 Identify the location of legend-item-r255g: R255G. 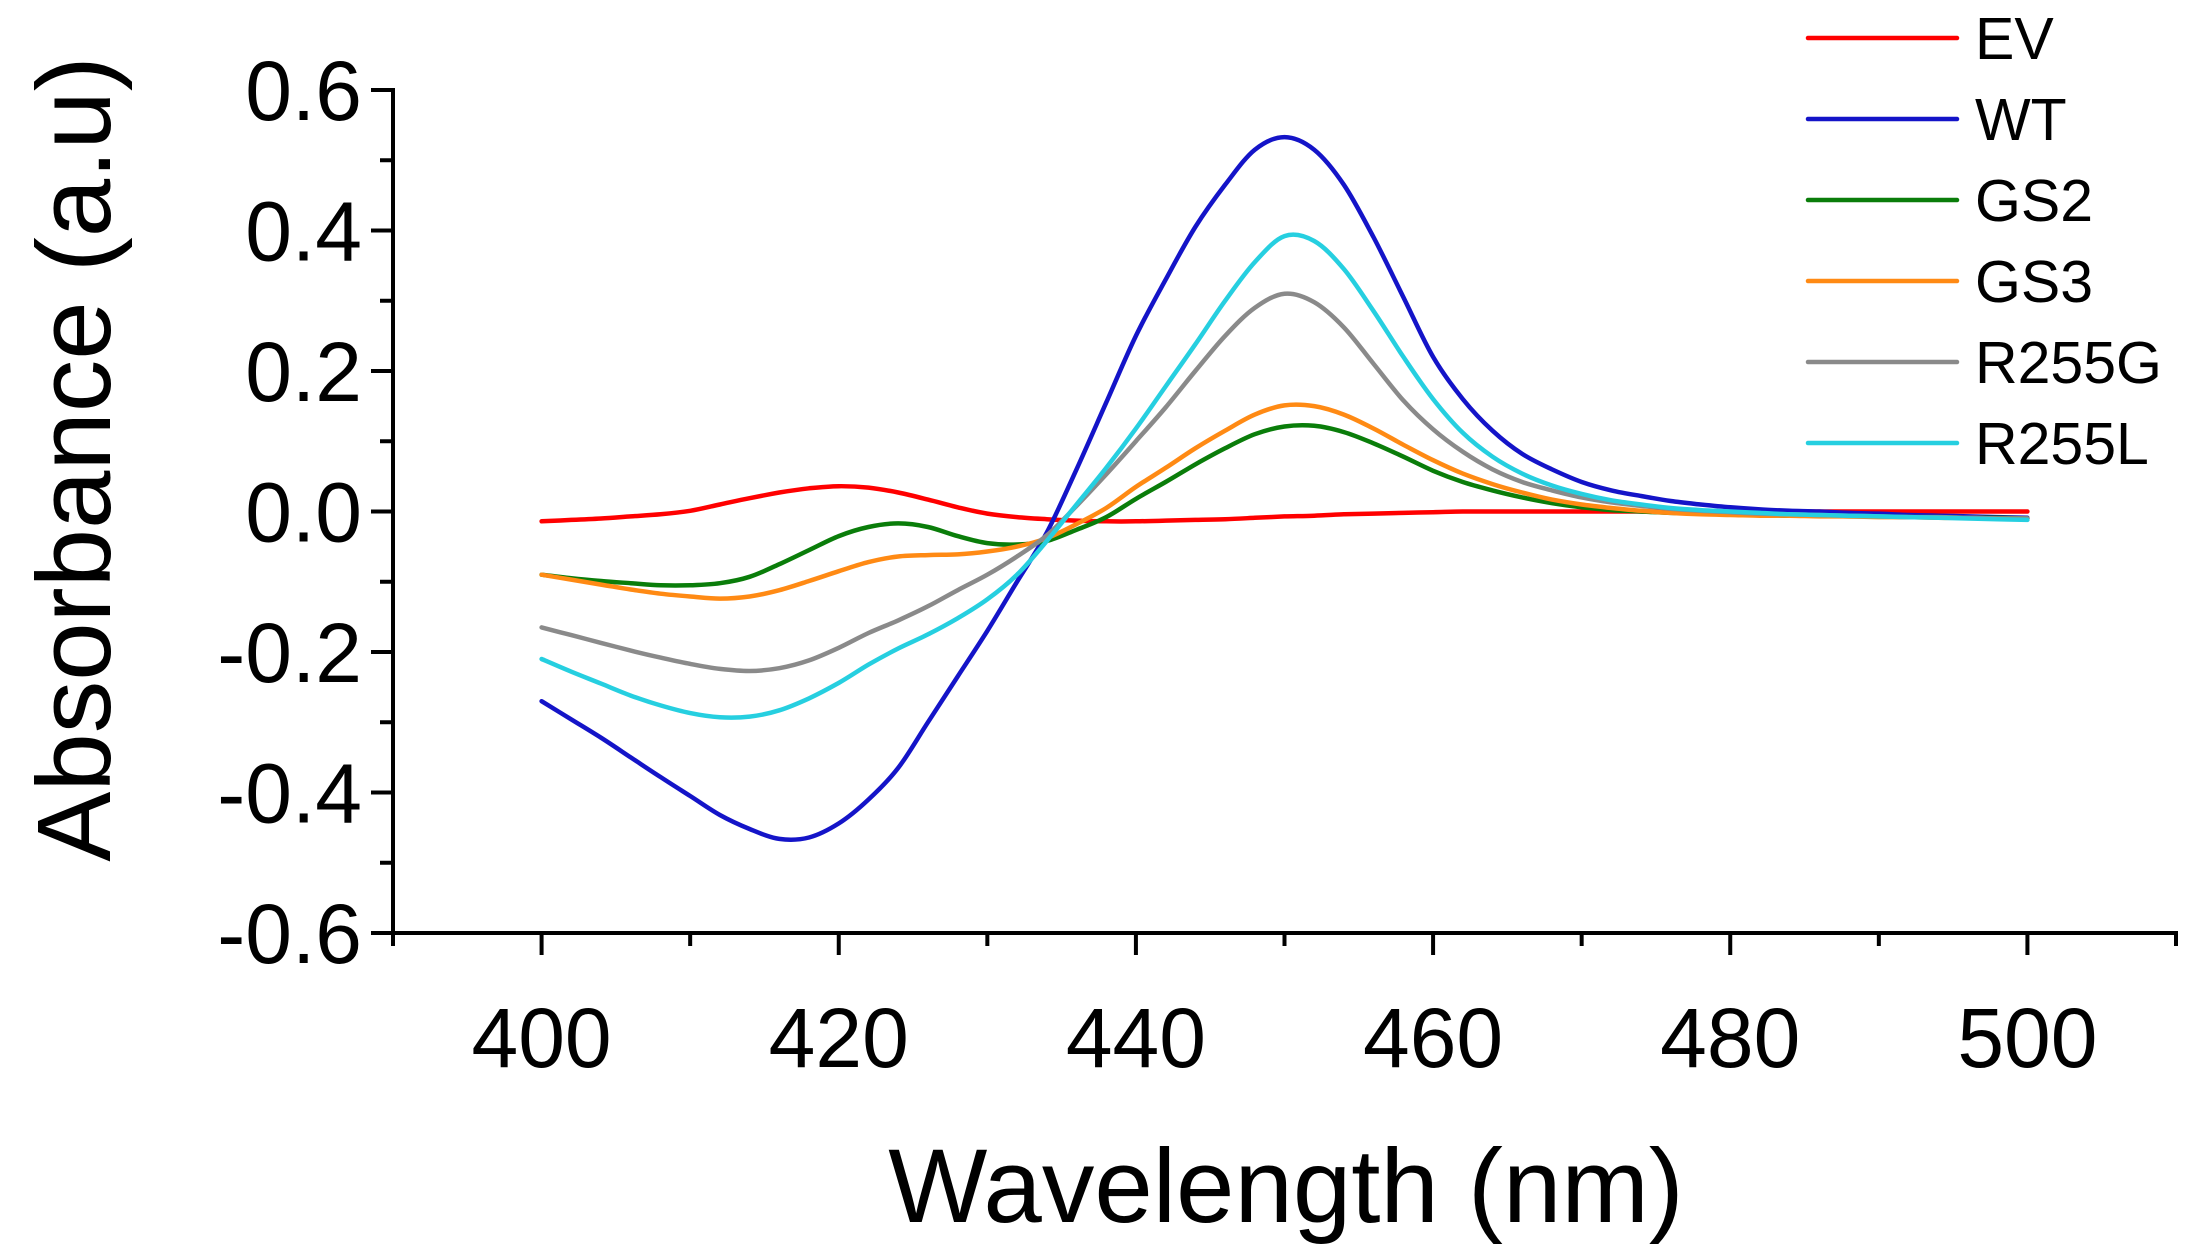
(1983, 363).